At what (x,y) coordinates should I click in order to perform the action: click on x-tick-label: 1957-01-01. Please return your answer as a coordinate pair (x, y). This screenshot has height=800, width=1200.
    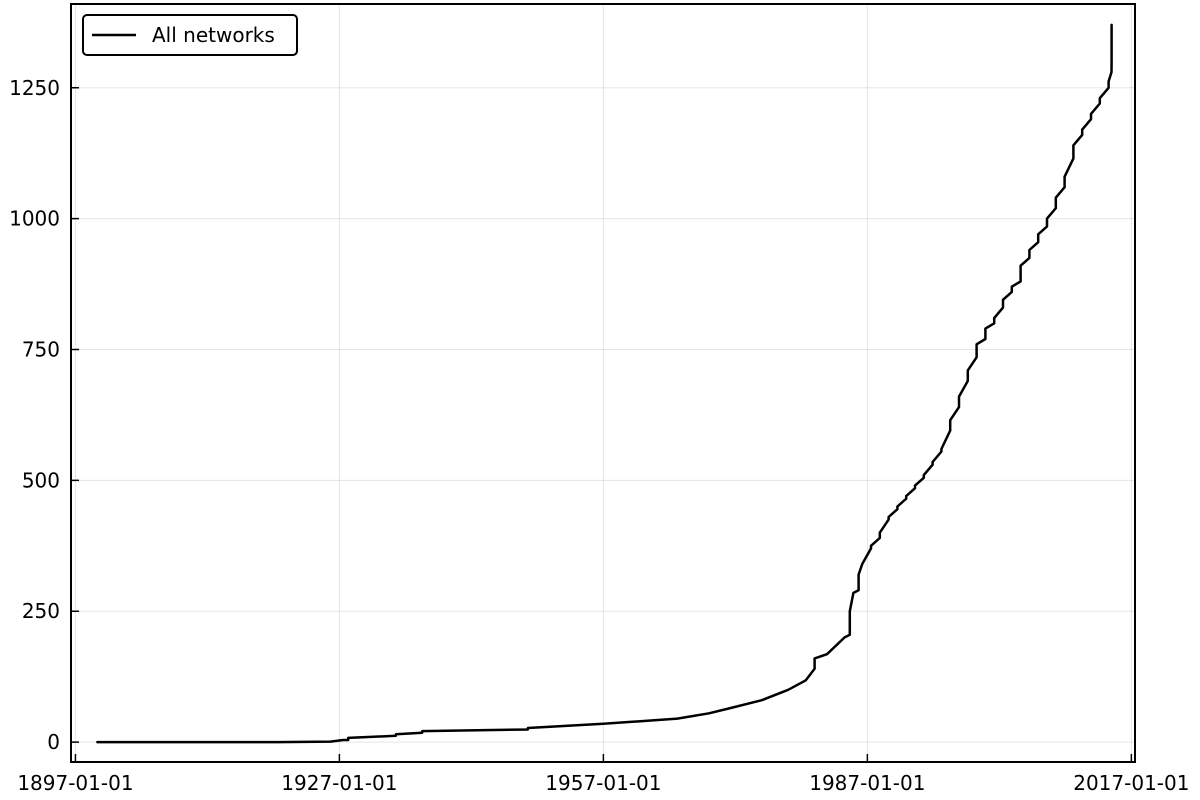
    Looking at the image, I should click on (603, 783).